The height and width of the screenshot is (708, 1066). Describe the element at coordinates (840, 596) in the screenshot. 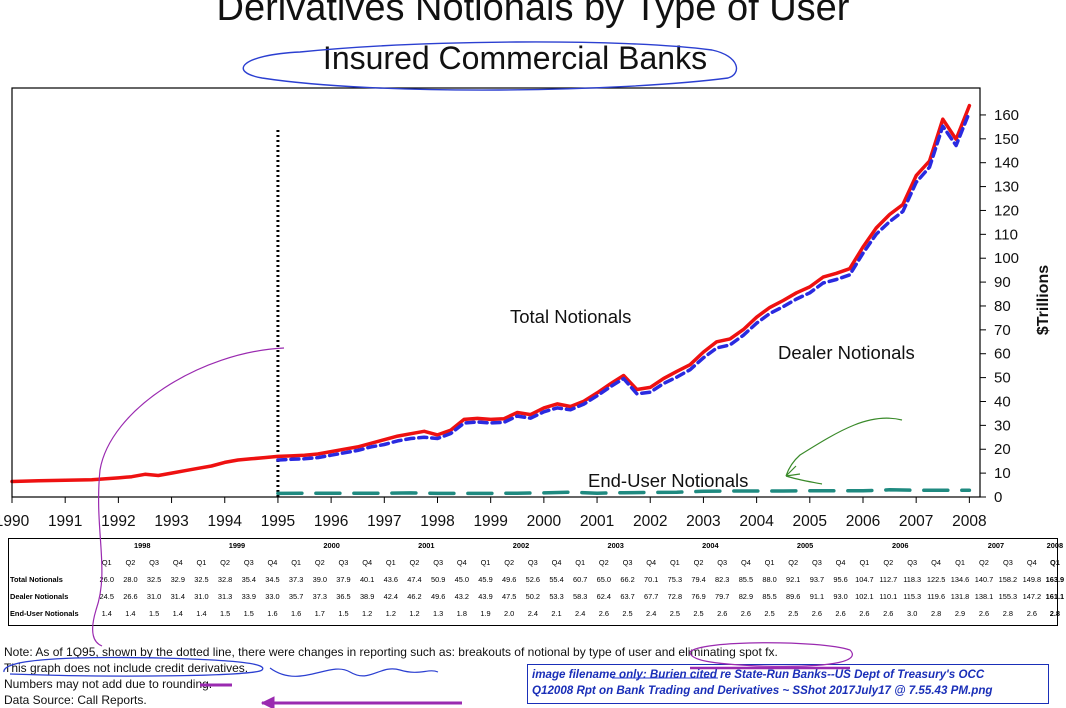

I see `table-cell: 93.0` at that location.